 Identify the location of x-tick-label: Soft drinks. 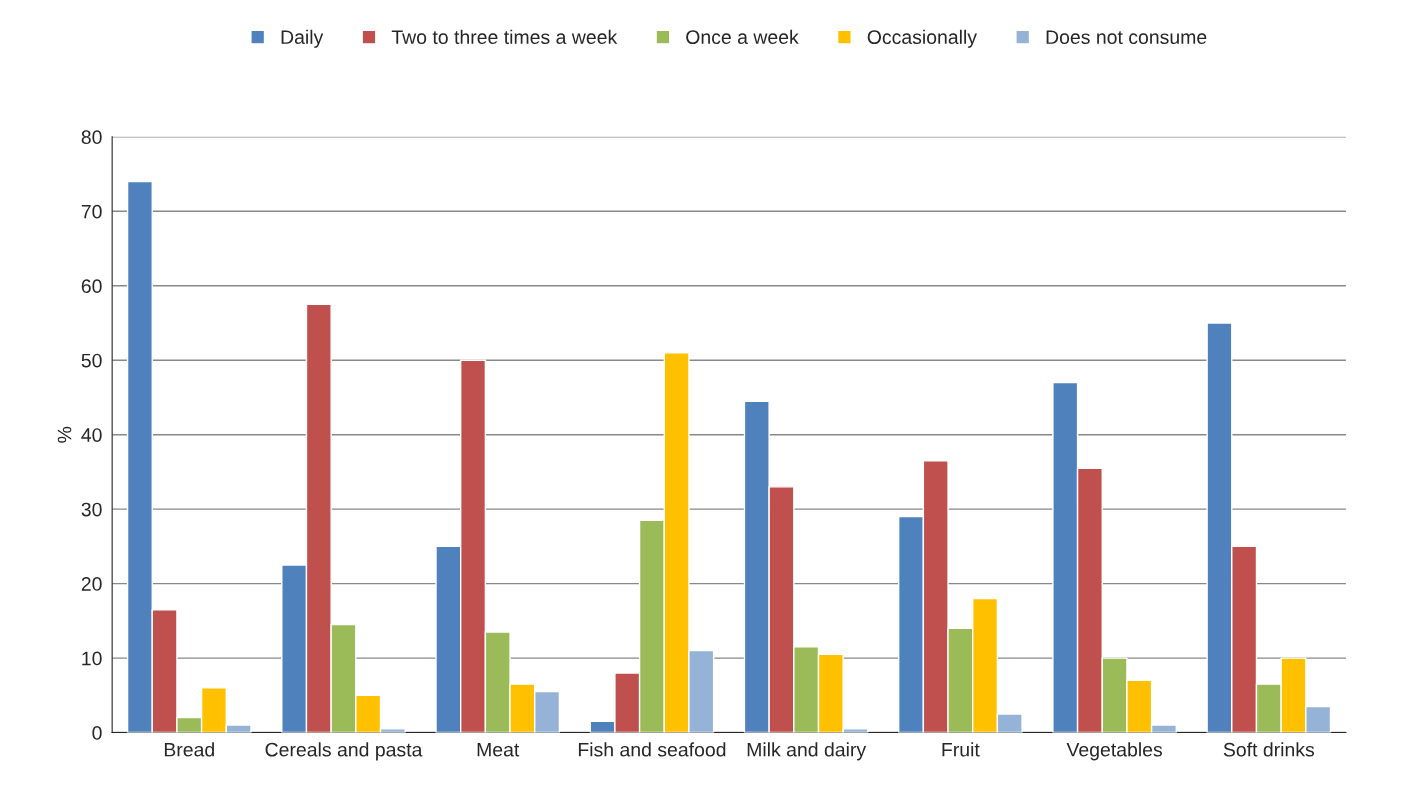
(1269, 749).